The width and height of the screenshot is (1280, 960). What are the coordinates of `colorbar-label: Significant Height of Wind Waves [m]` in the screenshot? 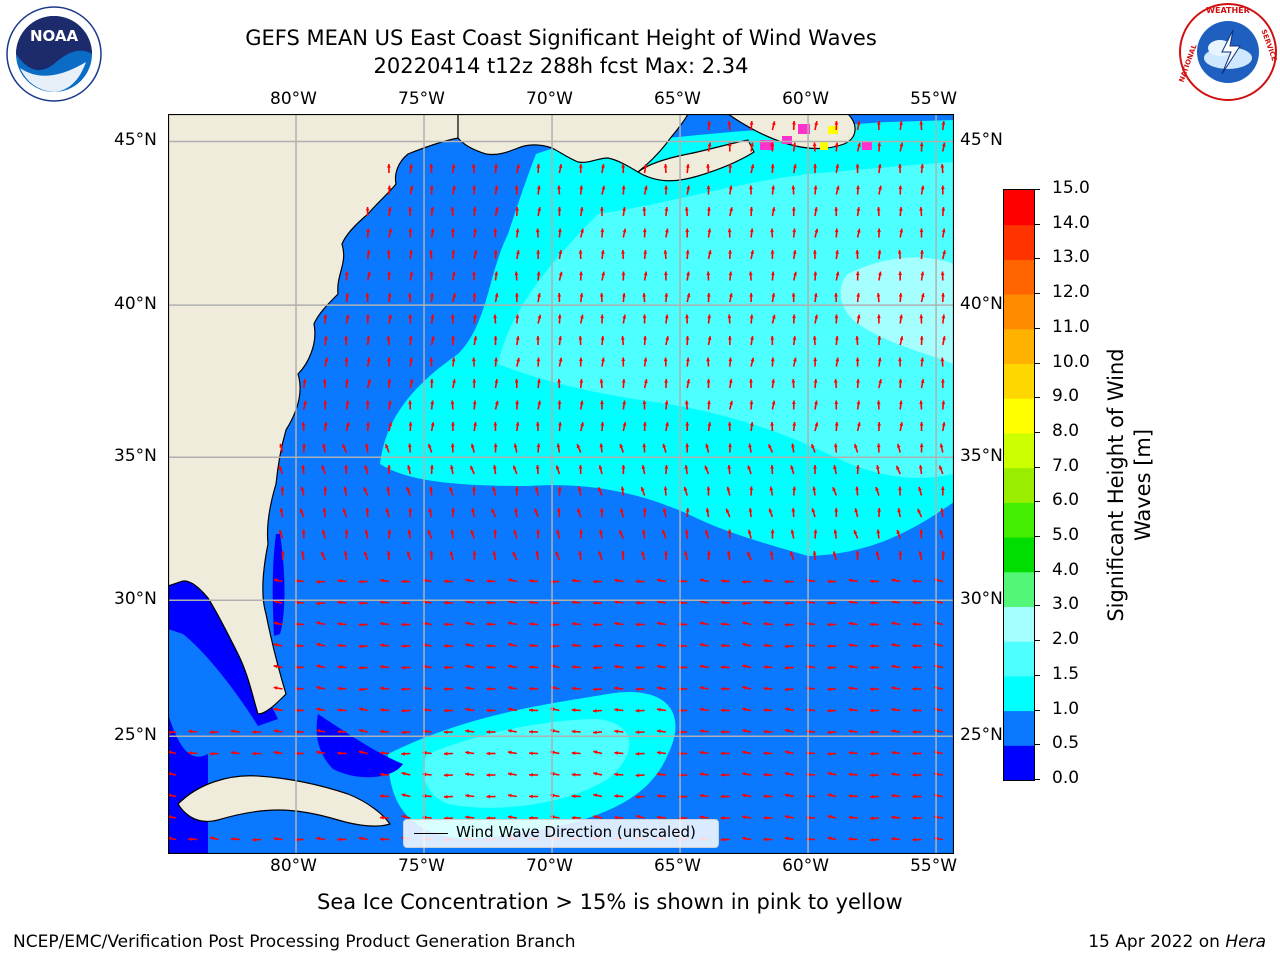 It's located at (1130, 484).